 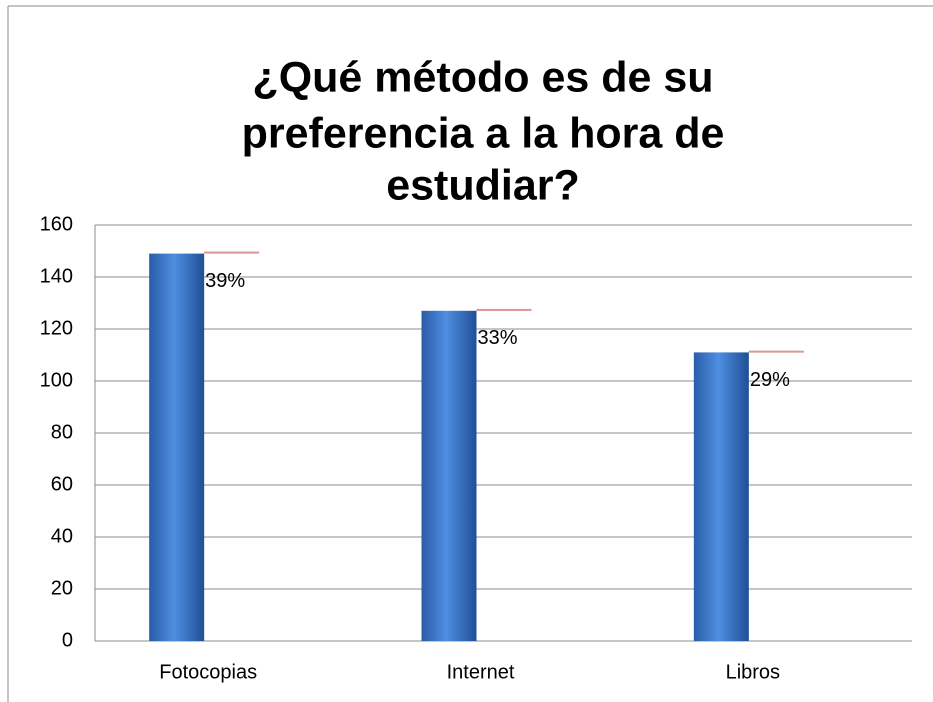 I want to click on y-tick-label: 100, so click(x=56, y=380).